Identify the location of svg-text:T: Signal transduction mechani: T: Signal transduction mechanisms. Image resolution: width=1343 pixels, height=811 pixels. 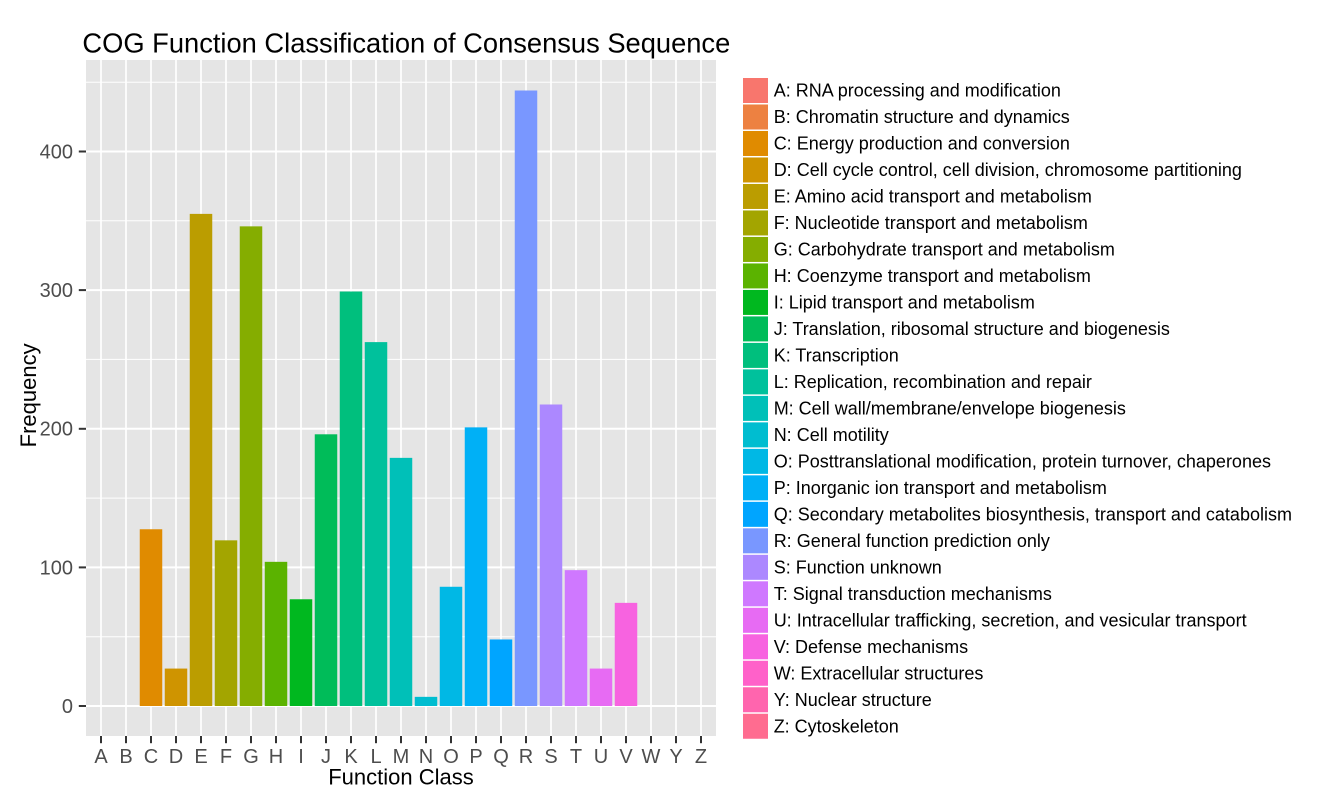
(913, 594).